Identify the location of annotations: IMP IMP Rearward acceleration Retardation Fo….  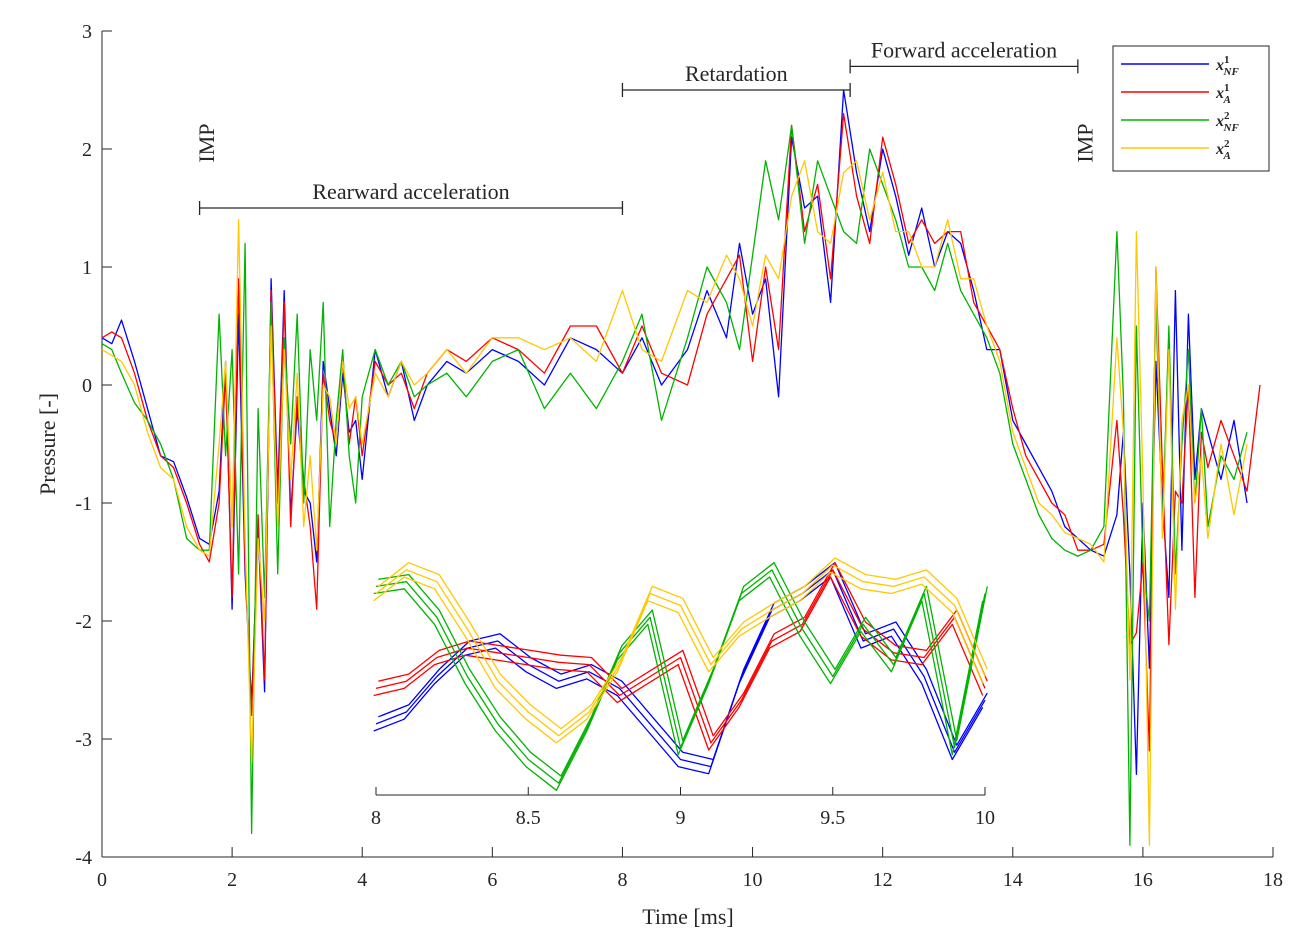
(645, 126).